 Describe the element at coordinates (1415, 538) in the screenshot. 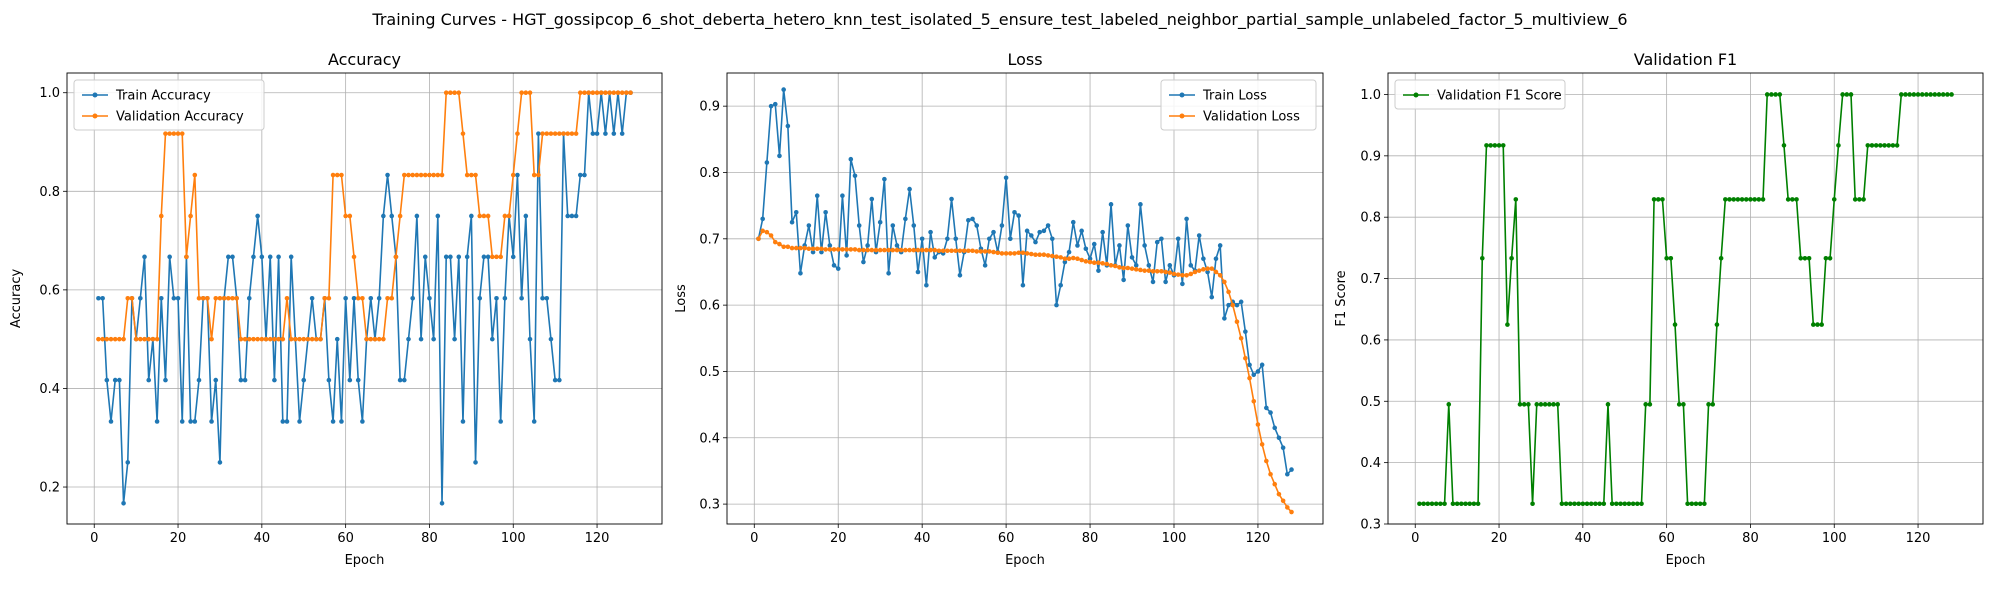

I see `x-tick-label: 0` at that location.